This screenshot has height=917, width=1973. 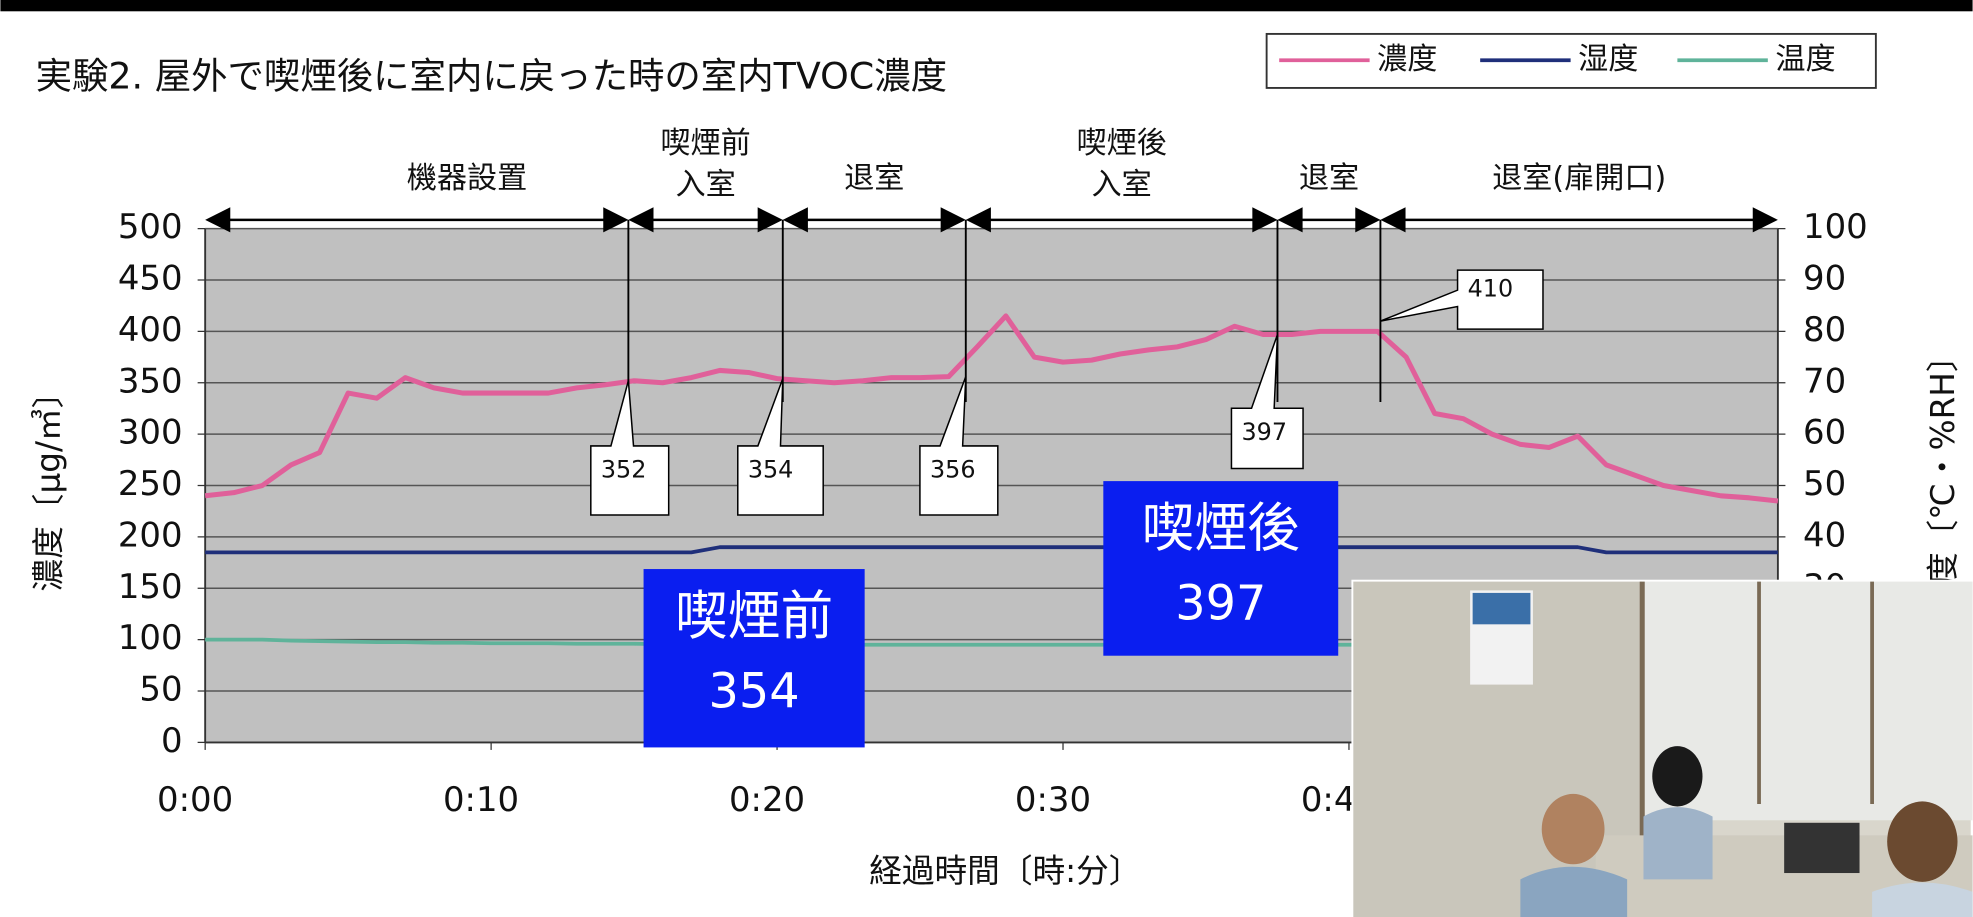 What do you see at coordinates (1221, 528) in the screenshot?
I see `highlight-label: 喫煙後` at bounding box center [1221, 528].